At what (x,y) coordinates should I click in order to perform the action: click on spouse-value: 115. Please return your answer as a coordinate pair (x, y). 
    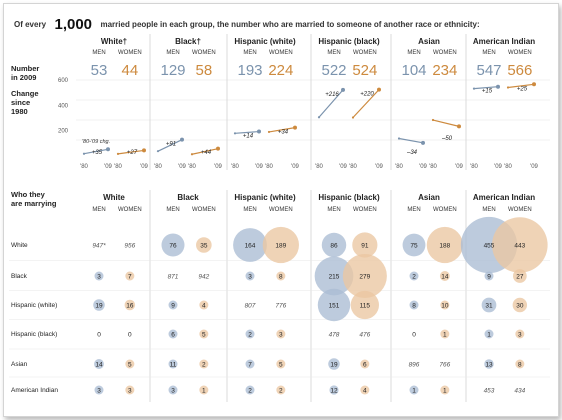
    Looking at the image, I should click on (365, 305).